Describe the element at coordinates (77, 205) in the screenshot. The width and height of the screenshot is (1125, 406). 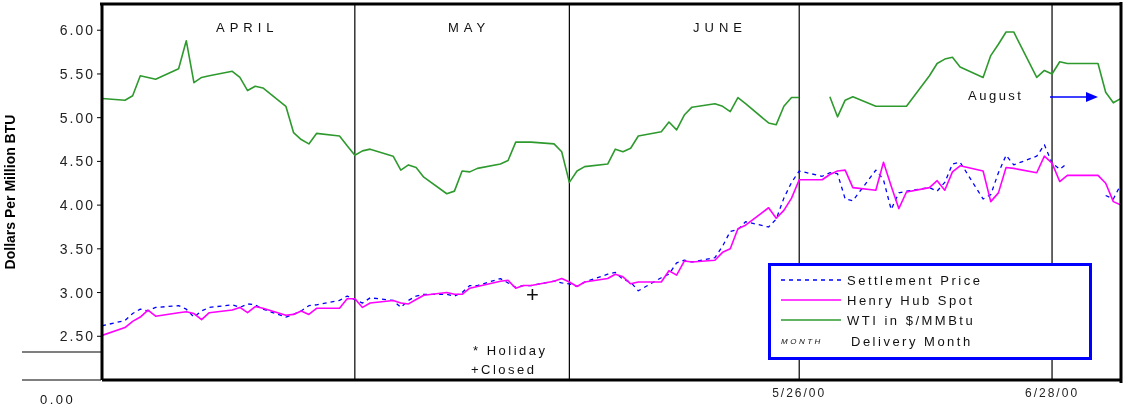
I see `y-tick-label: 4.00` at that location.